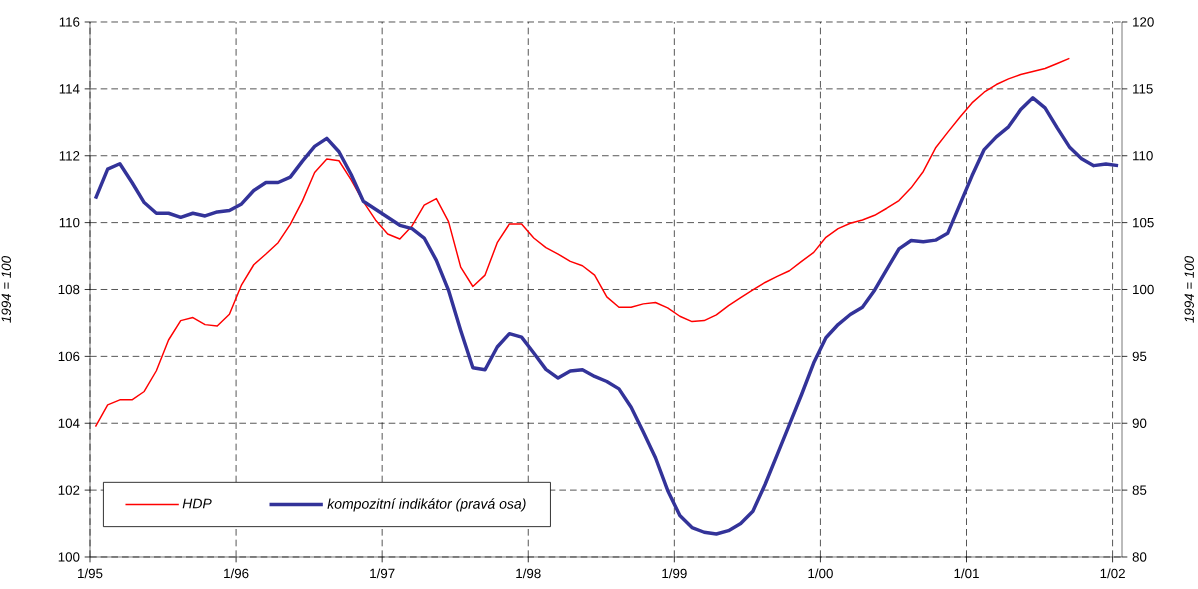 The height and width of the screenshot is (589, 1198). What do you see at coordinates (1143, 89) in the screenshot?
I see `y2-tick-label: 115` at bounding box center [1143, 89].